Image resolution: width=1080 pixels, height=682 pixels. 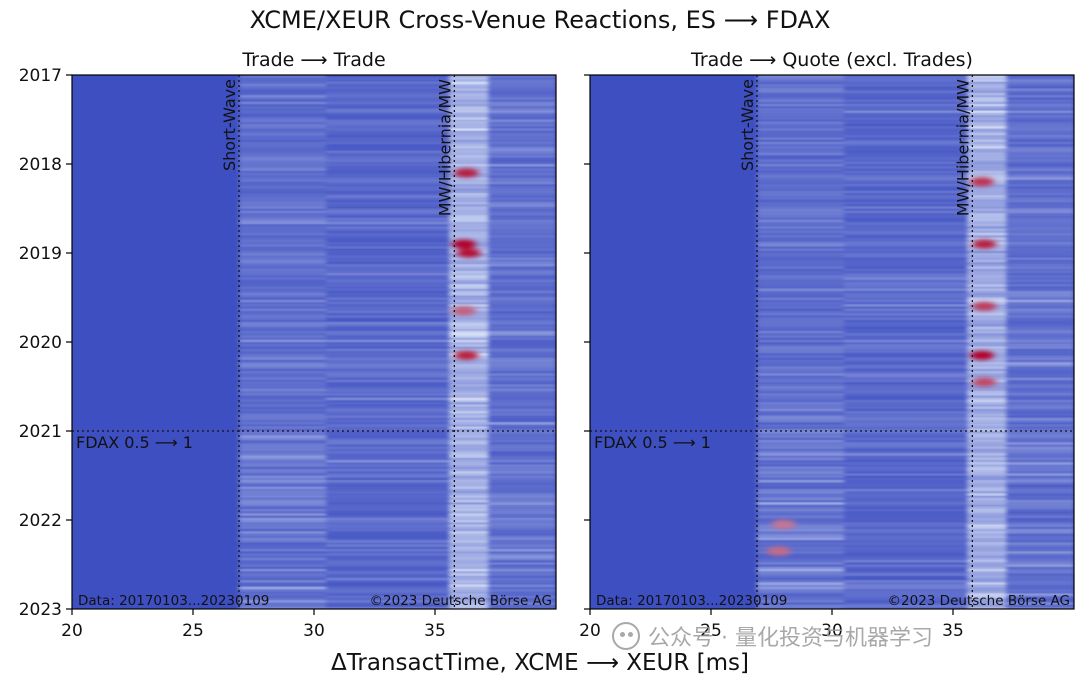 I want to click on x-tick-label: 35, so click(x=435, y=631).